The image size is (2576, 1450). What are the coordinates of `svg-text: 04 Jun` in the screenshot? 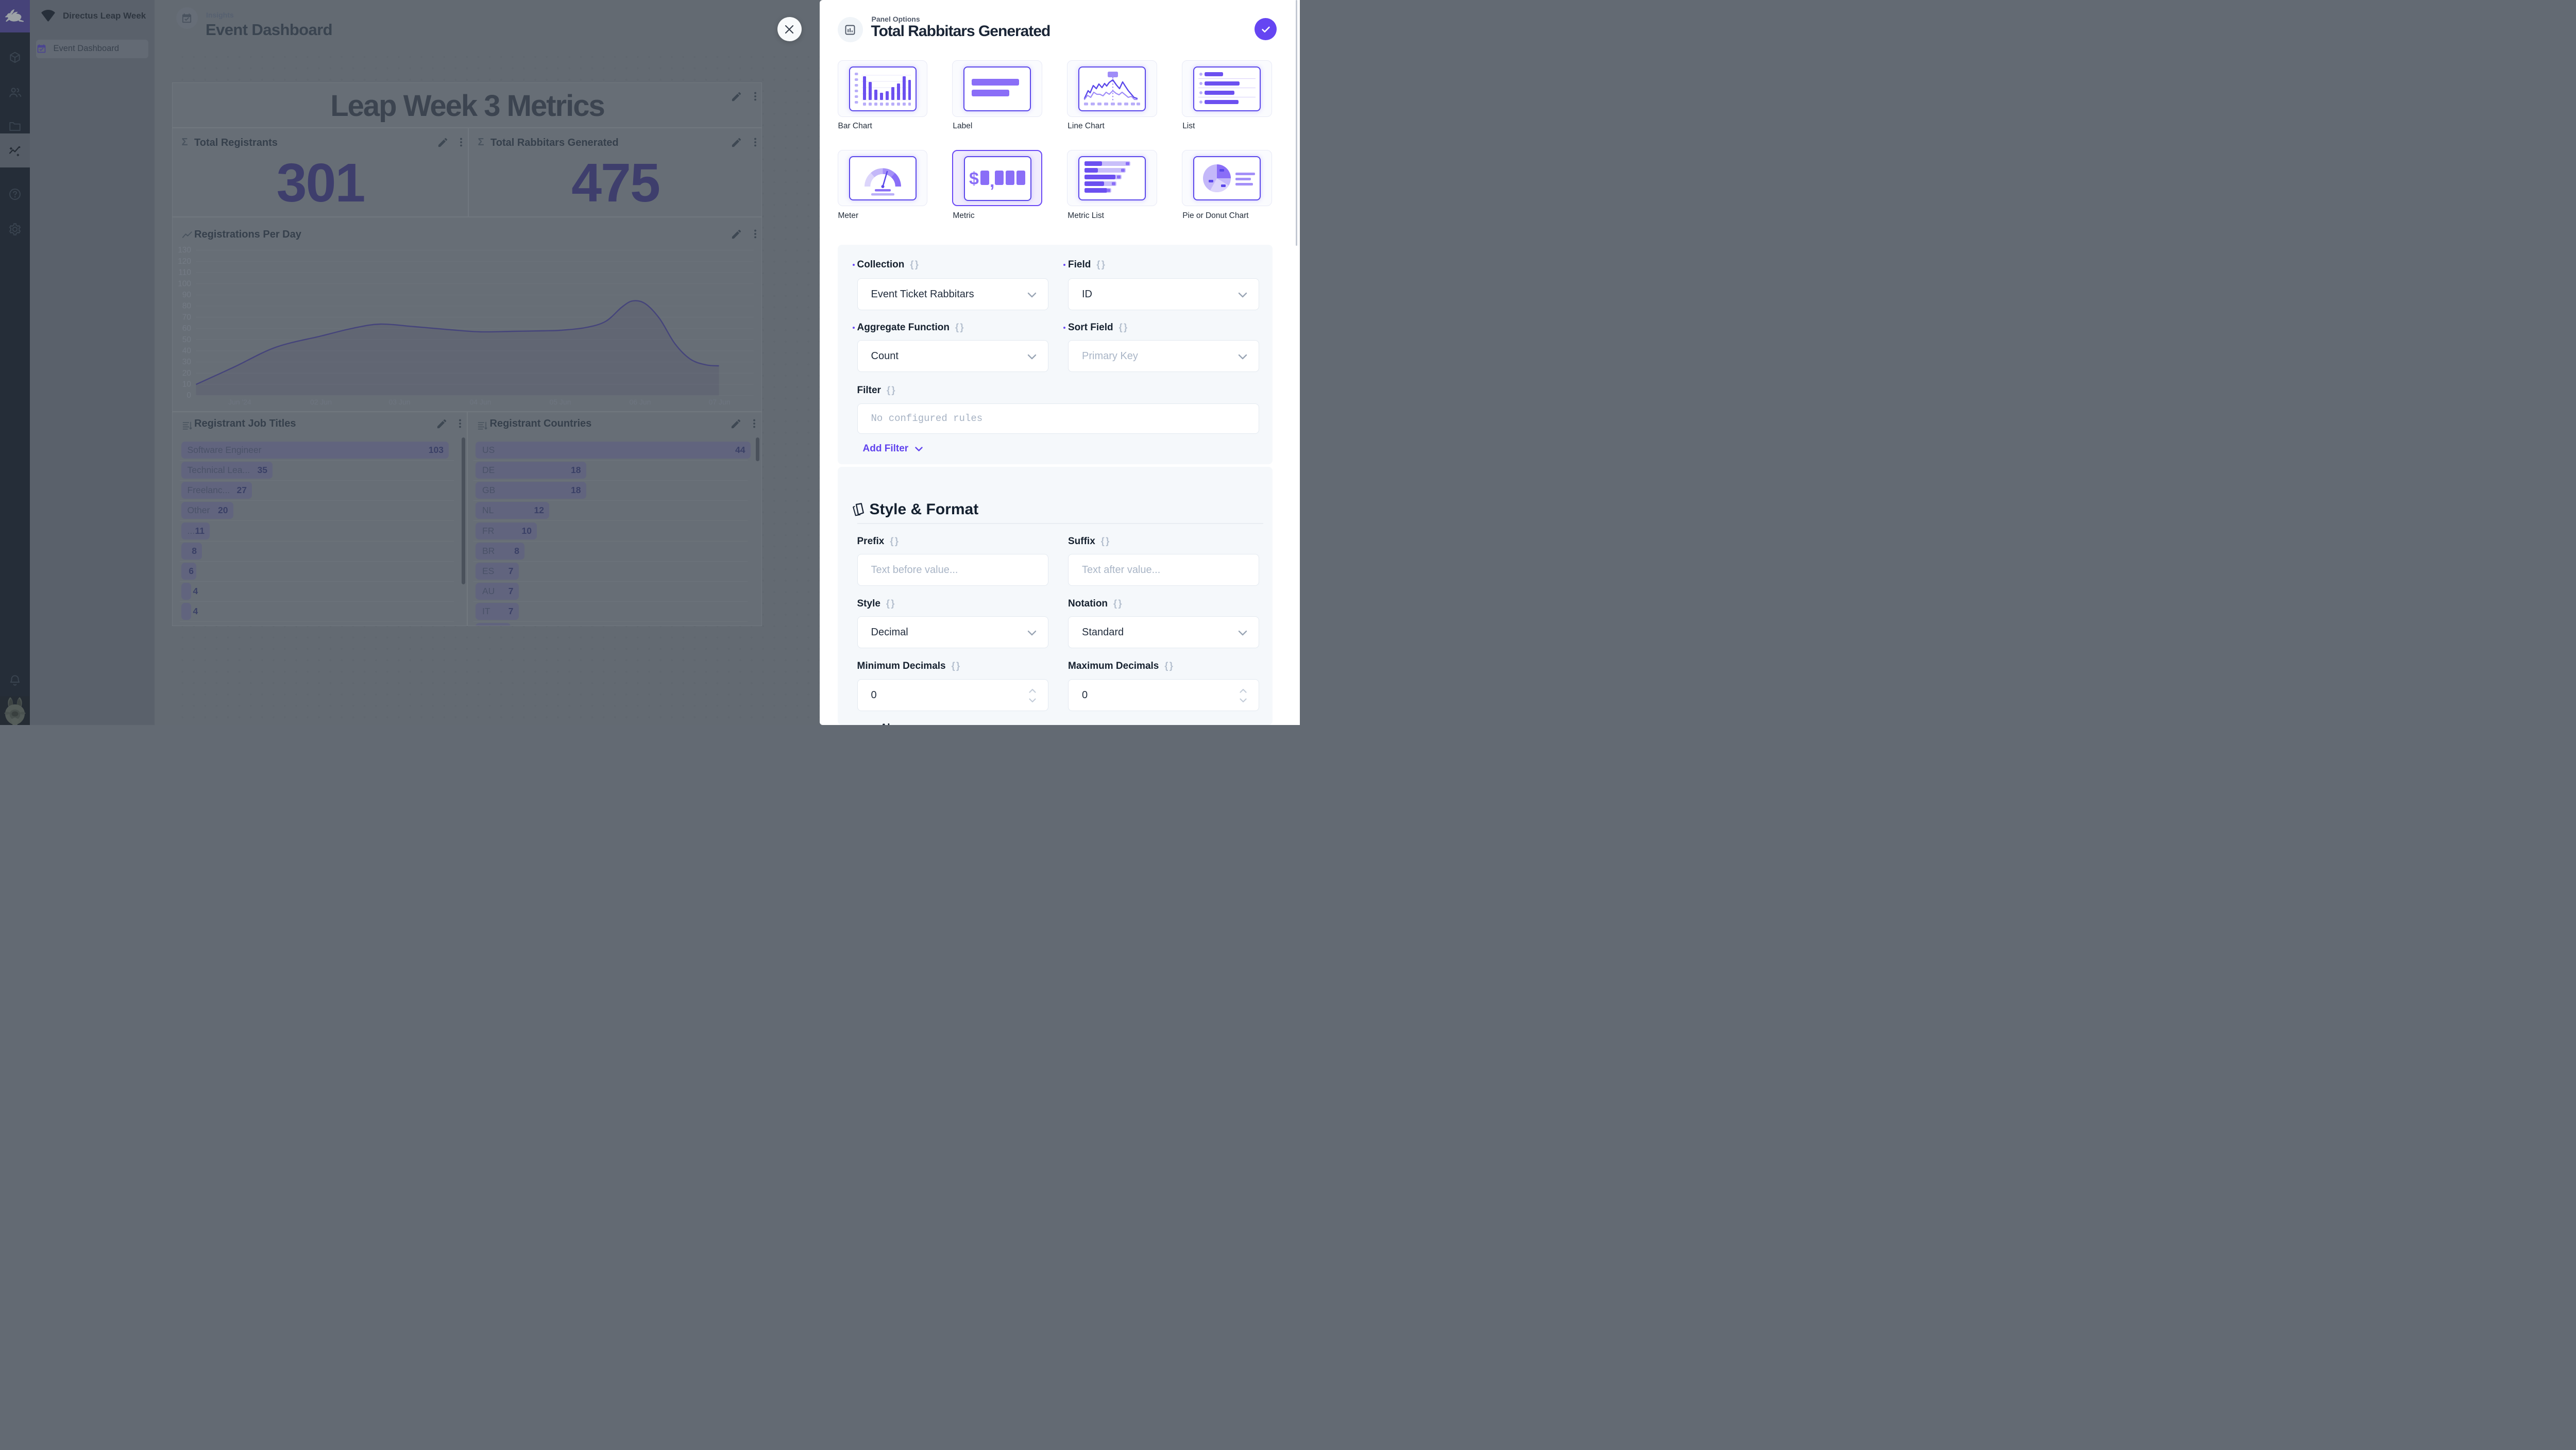 It's located at (480, 402).